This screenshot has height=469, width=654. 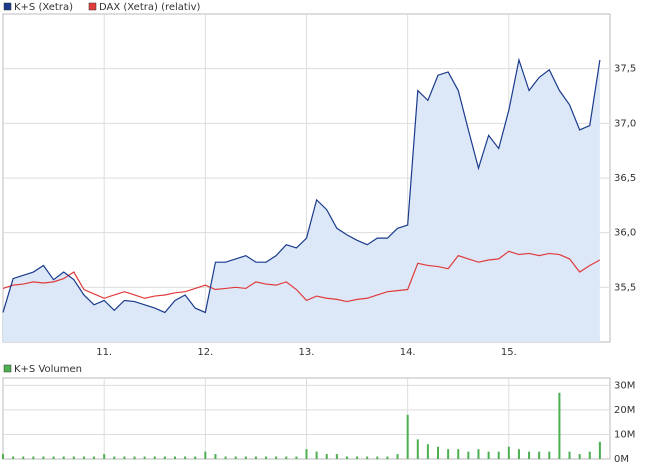 I want to click on series-line, so click(x=301, y=276).